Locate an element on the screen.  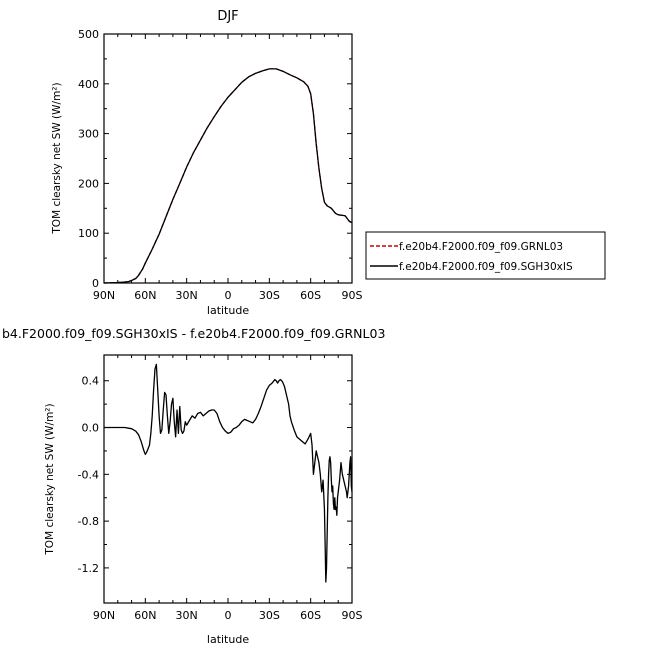
legend-label-grnl03: f.e20b4.F2000.f09_f09.GRNL03 is located at coordinates (481, 247).